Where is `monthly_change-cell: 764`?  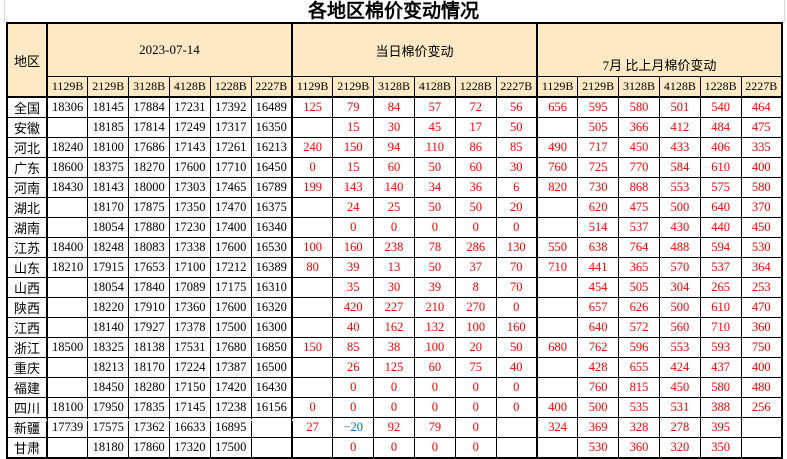
monthly_change-cell: 764 is located at coordinates (639, 247).